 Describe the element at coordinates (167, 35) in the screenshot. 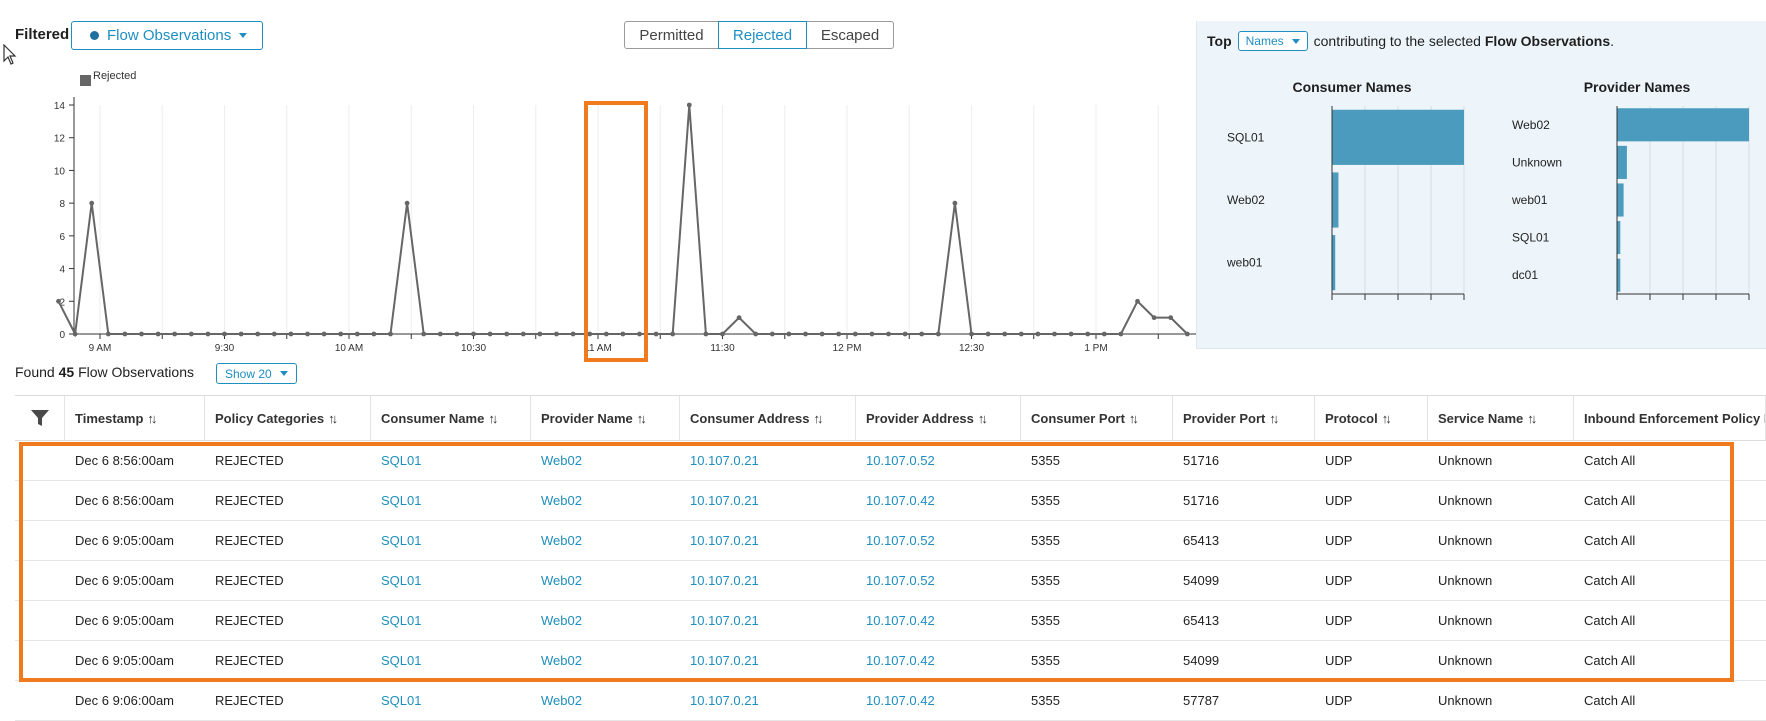

I see `flow-observations-dropdown: Flow Observations` at that location.